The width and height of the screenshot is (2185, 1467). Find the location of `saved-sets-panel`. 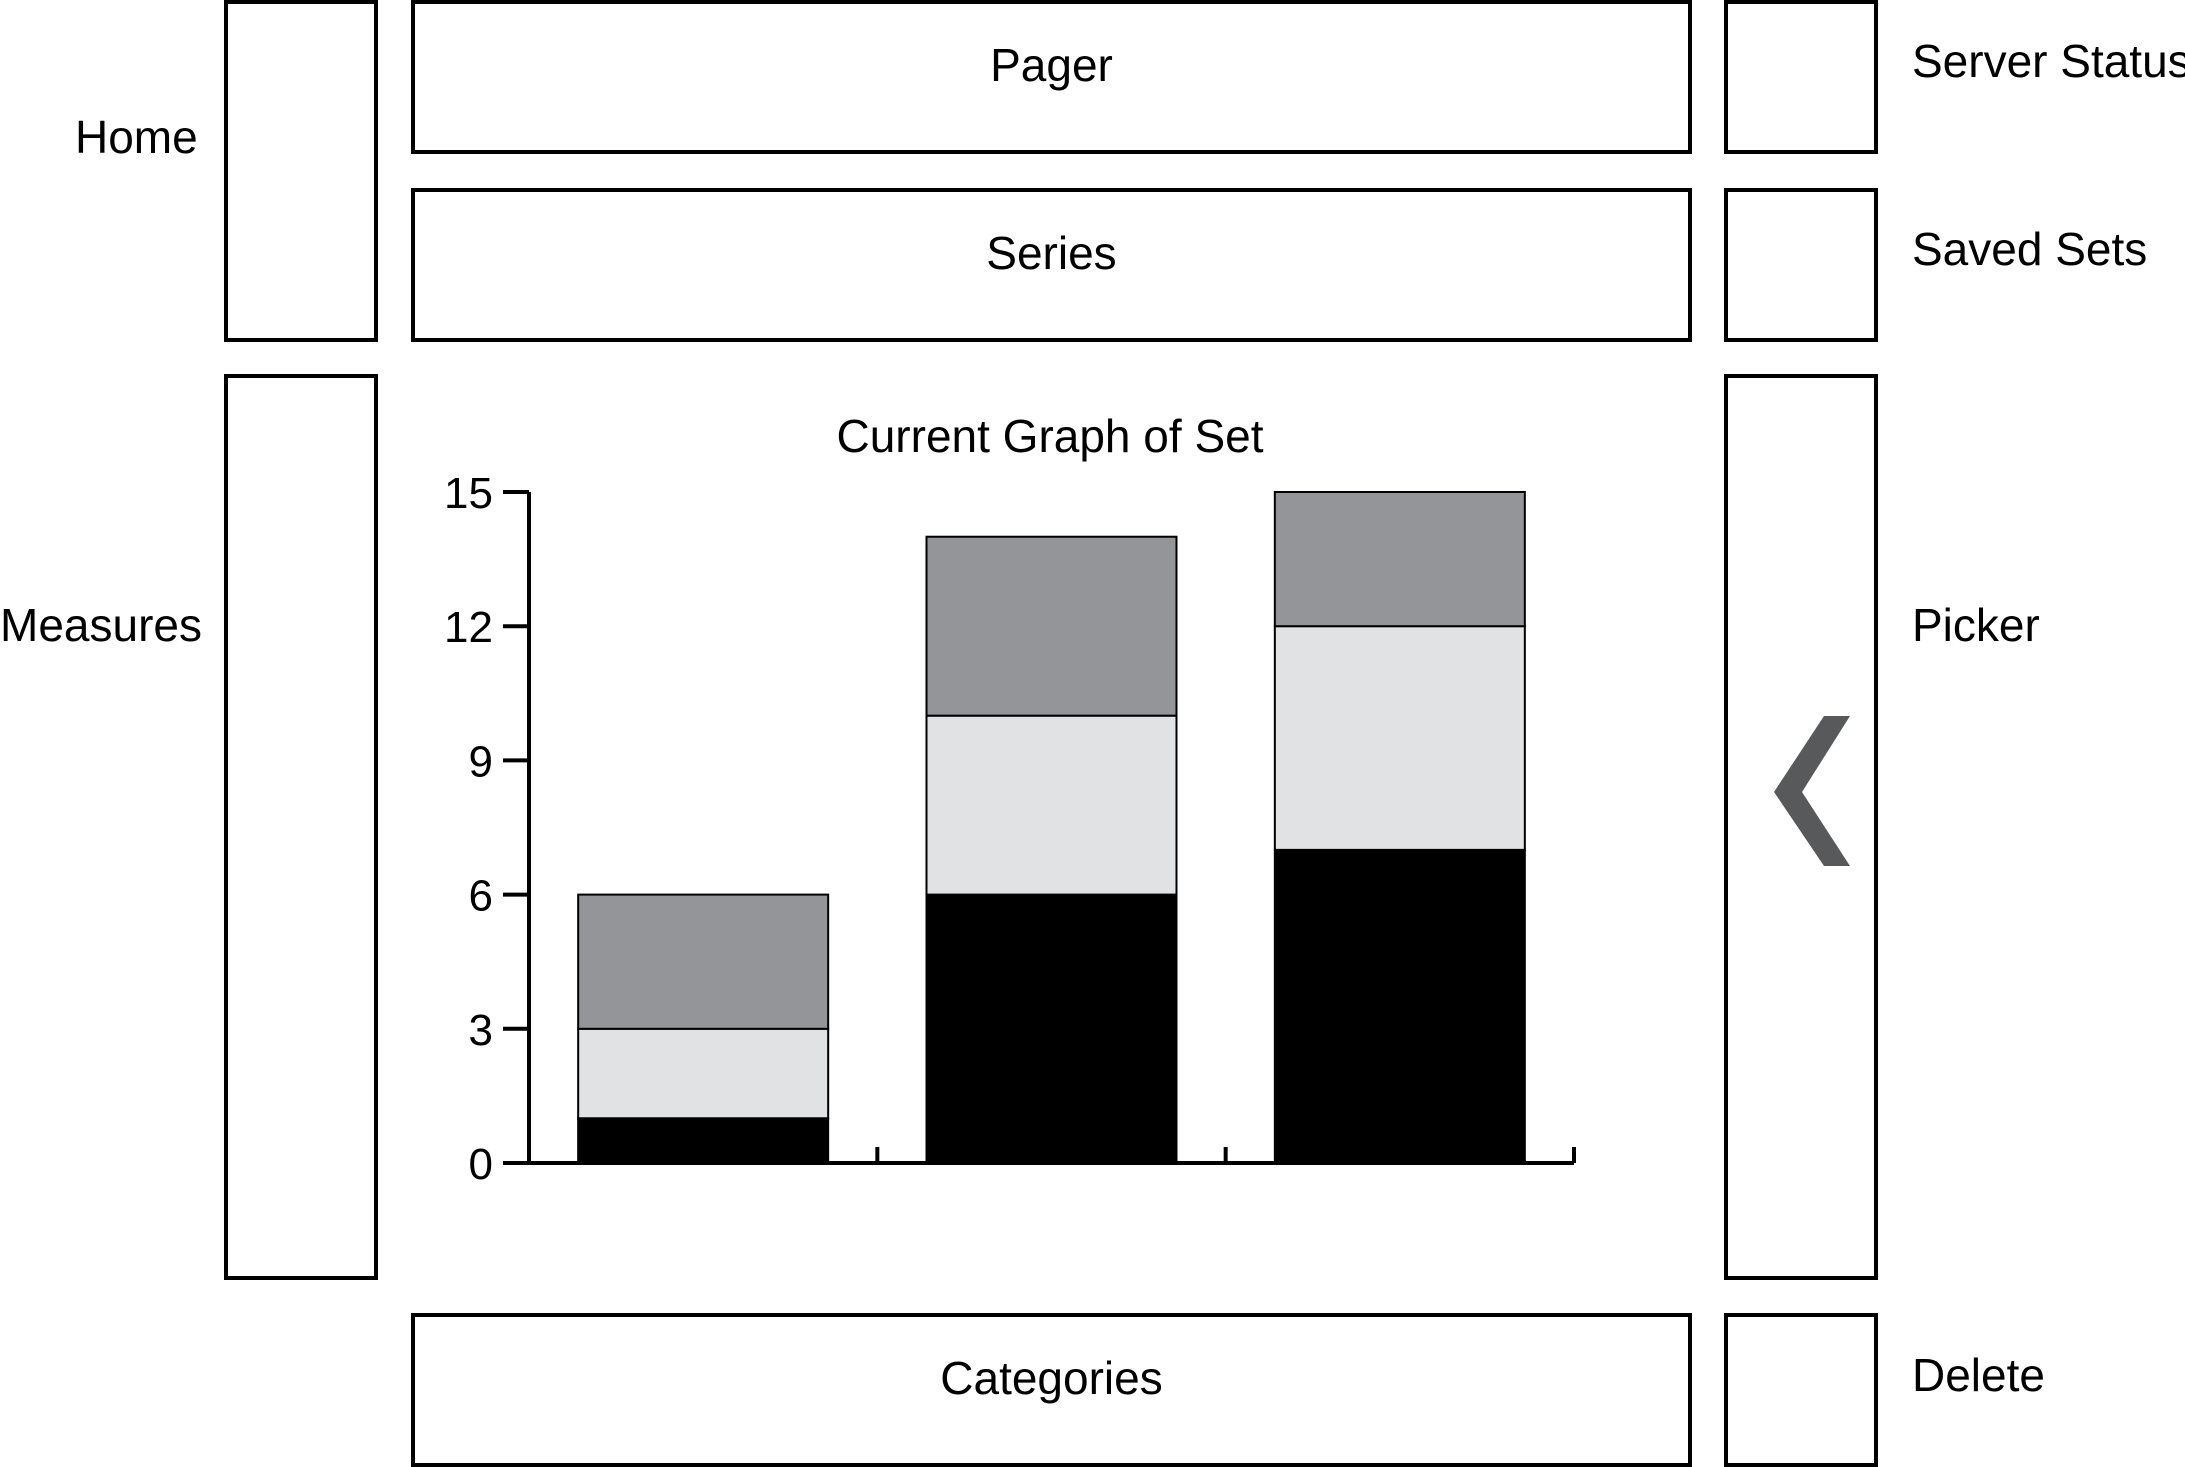

saved-sets-panel is located at coordinates (1801, 265).